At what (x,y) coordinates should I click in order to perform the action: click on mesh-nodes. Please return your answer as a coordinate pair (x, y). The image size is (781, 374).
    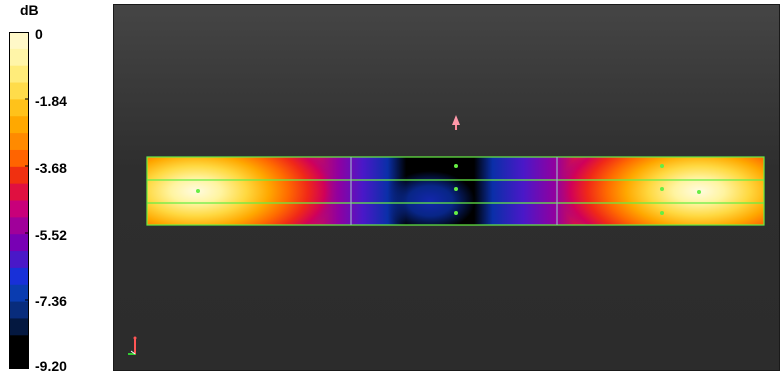
    Looking at the image, I should click on (448, 189).